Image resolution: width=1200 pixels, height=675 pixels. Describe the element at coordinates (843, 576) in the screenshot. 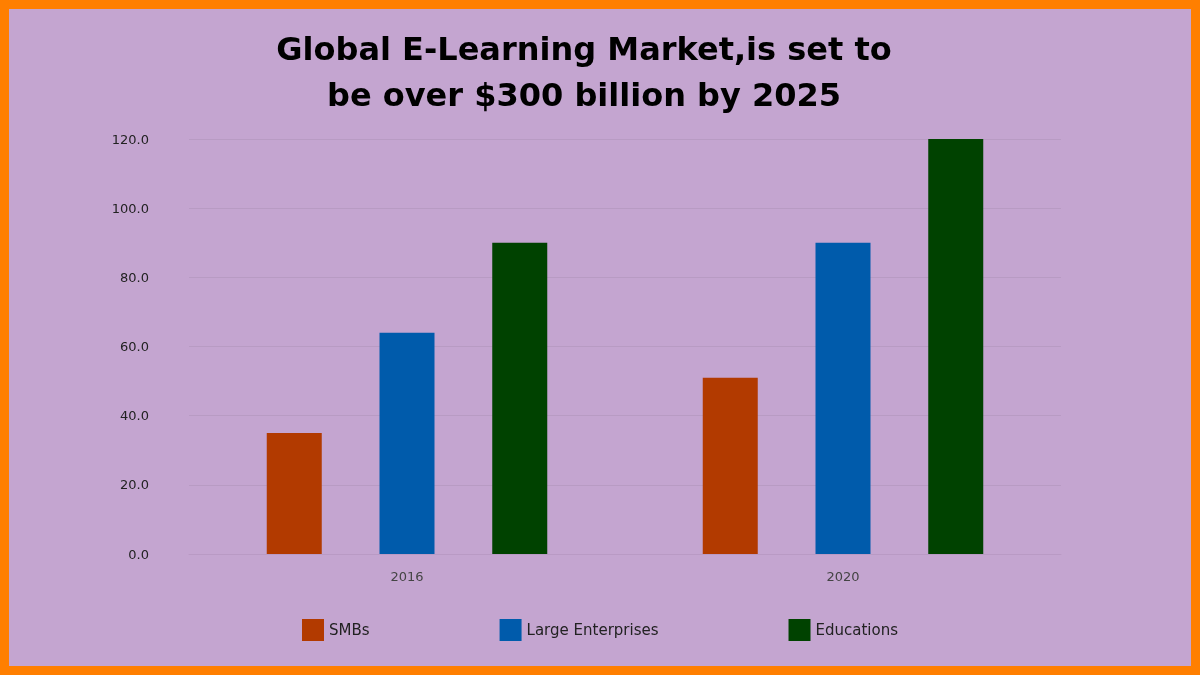

I see `x-tick-label: 2020` at that location.